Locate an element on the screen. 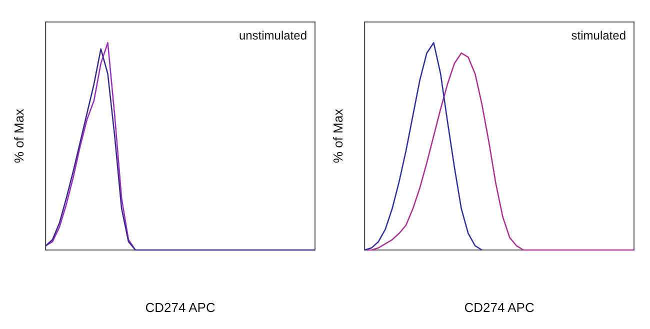 The width and height of the screenshot is (650, 329). text: stimulated is located at coordinates (598, 35).